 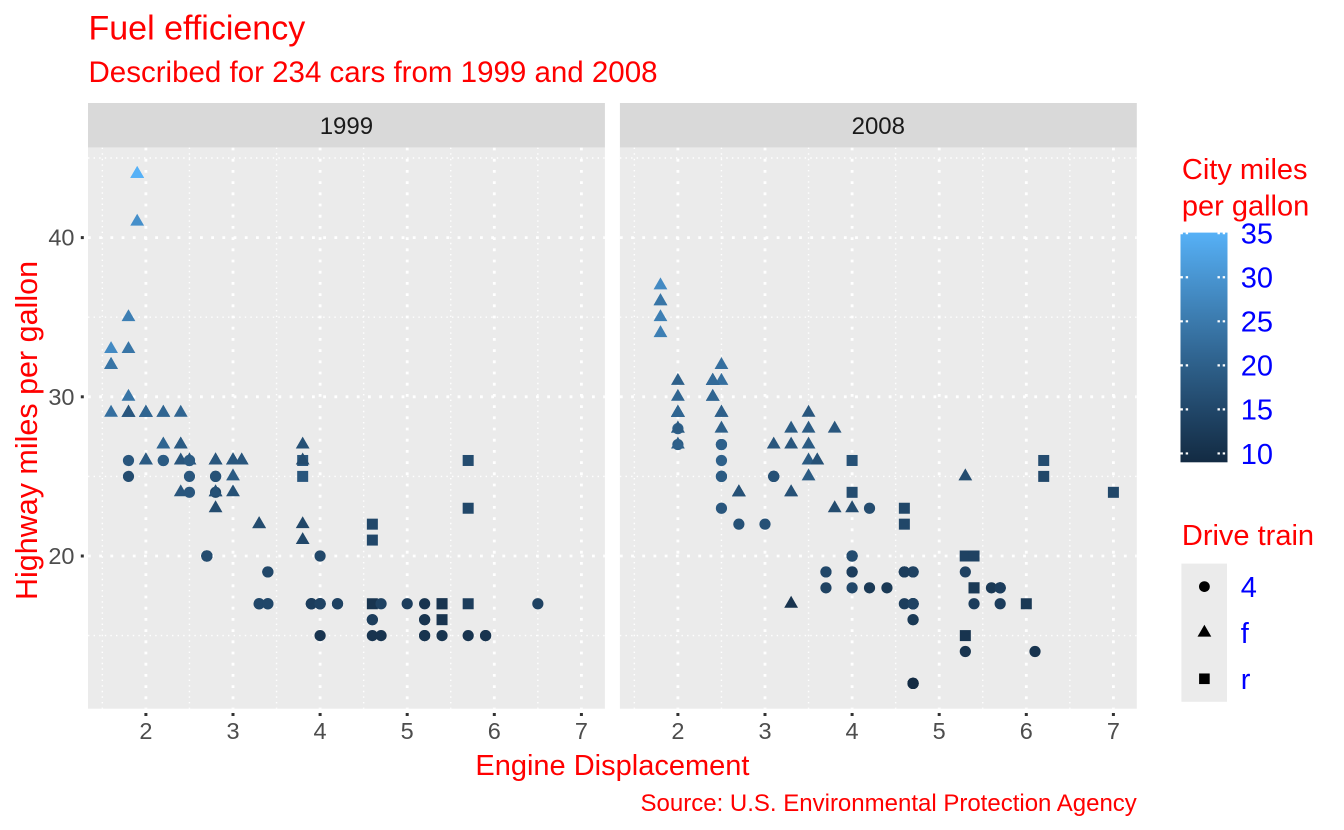 I want to click on svg-text: per gallon, so click(x=1245, y=206).